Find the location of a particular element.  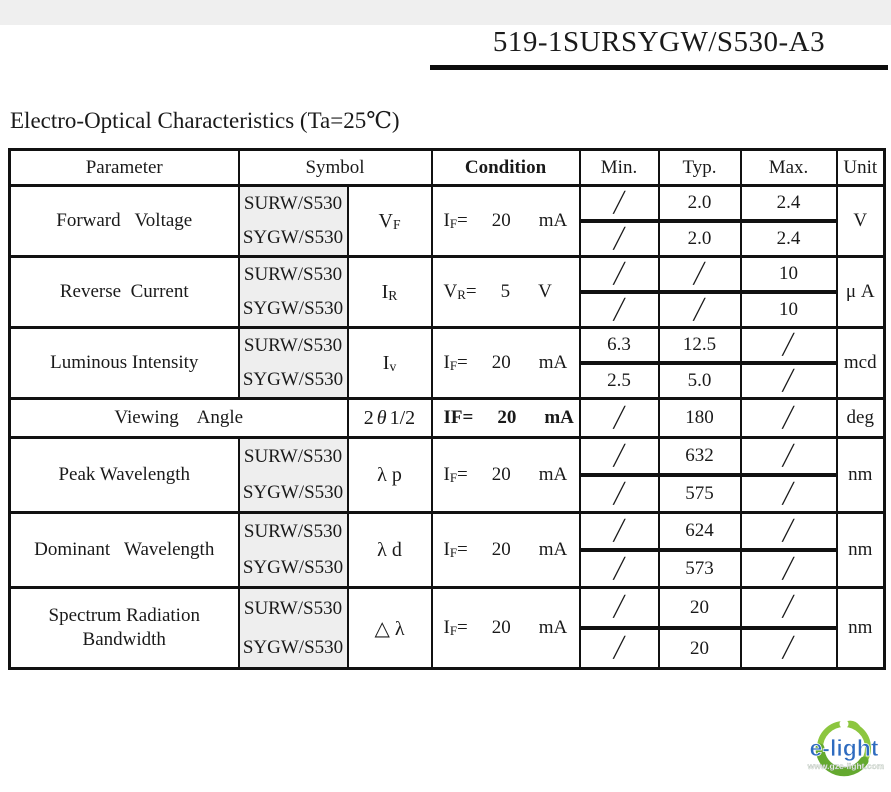

header-min: Min. is located at coordinates (619, 167).